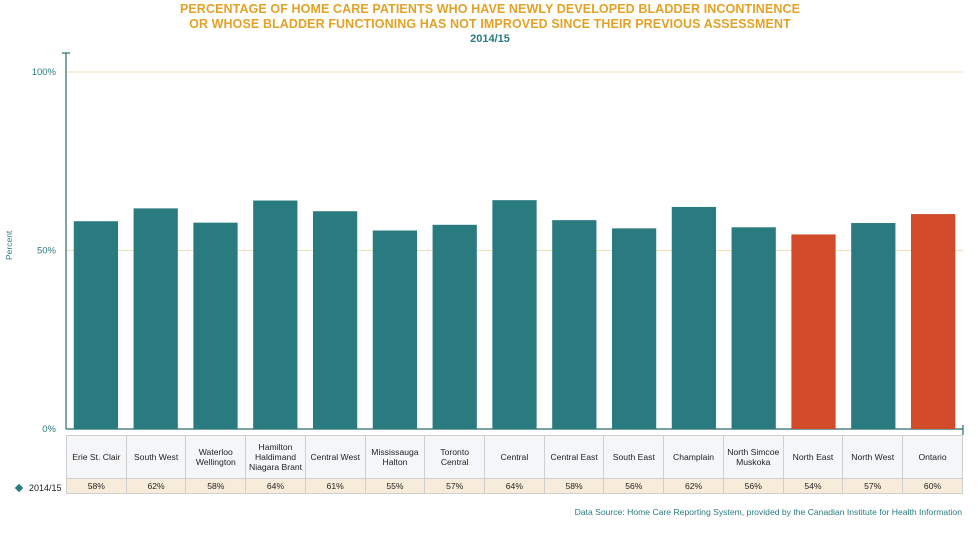 The width and height of the screenshot is (980, 535). Describe the element at coordinates (44, 72) in the screenshot. I see `y-tick-label: 100%` at that location.